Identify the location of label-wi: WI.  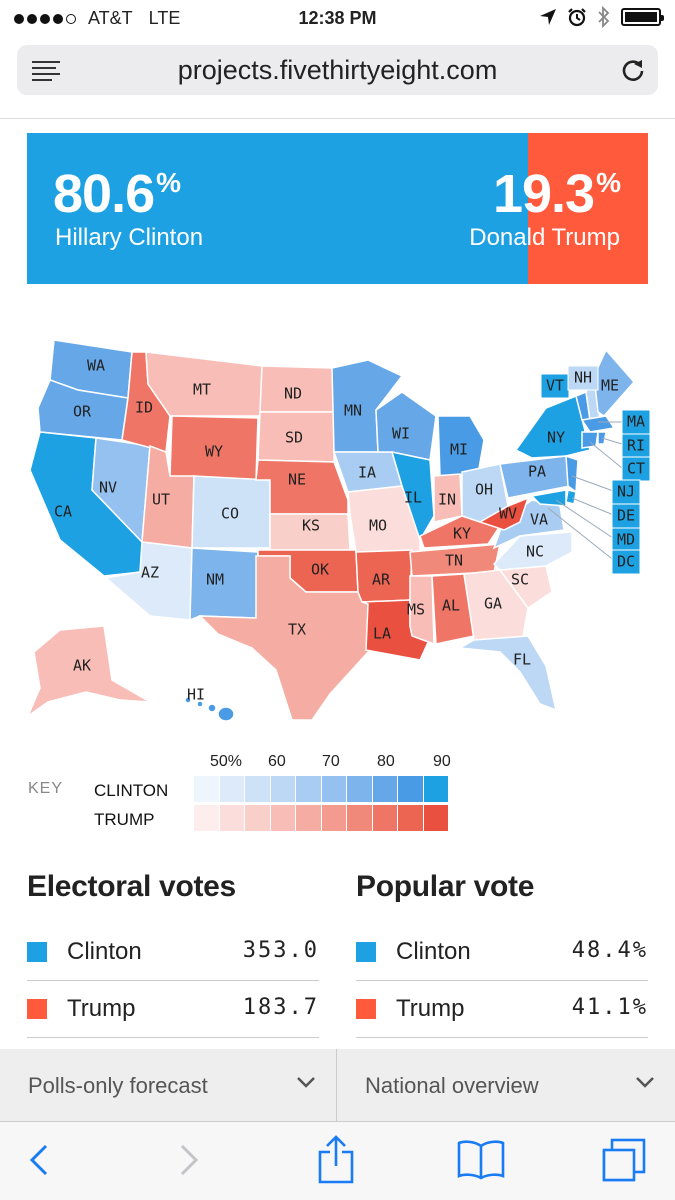
(401, 434).